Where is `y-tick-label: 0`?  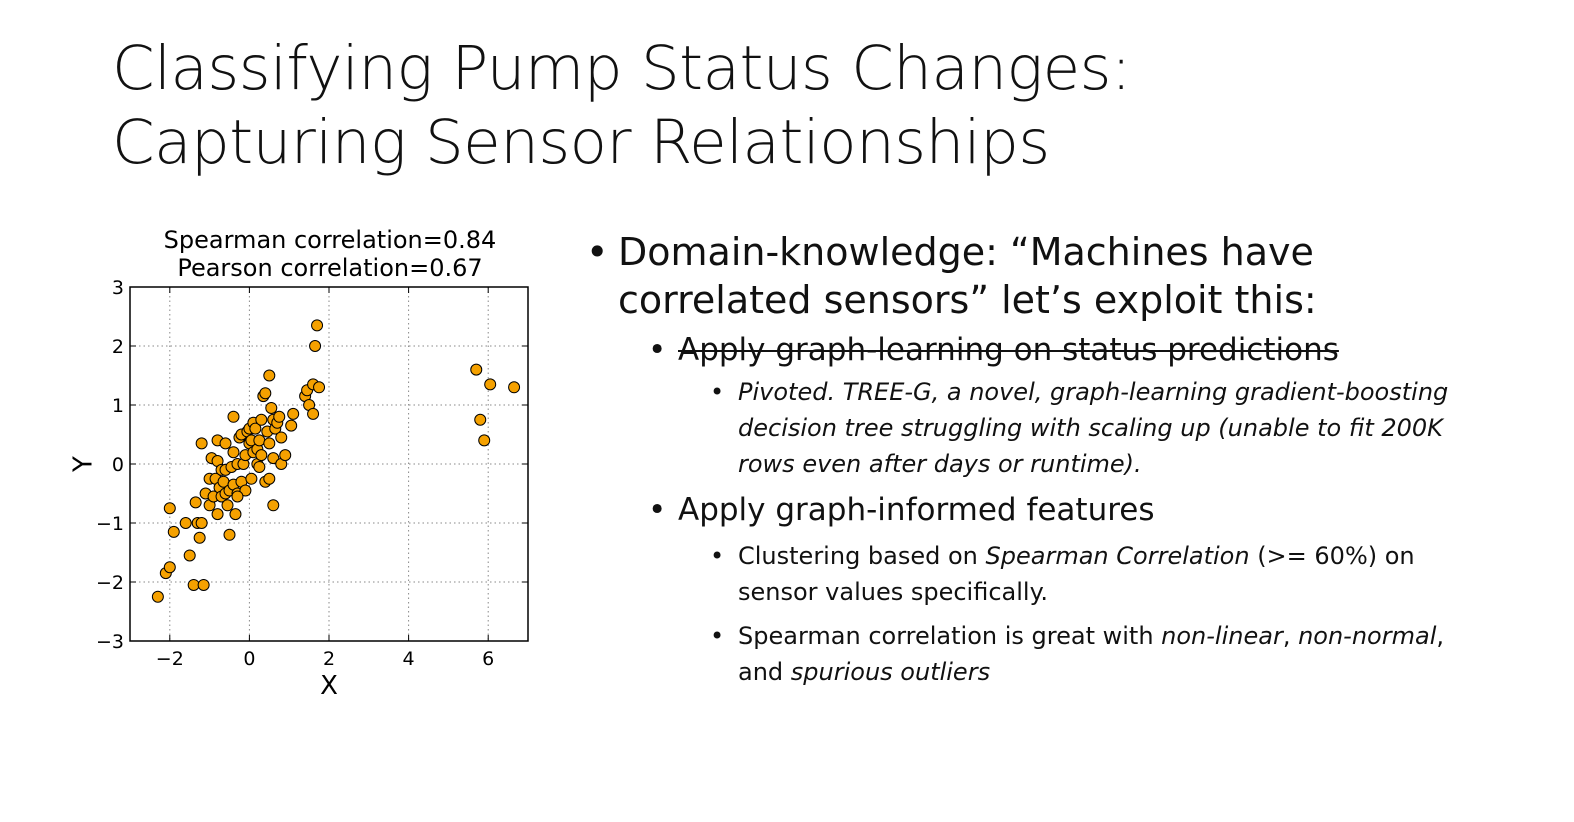 y-tick-label: 0 is located at coordinates (118, 465).